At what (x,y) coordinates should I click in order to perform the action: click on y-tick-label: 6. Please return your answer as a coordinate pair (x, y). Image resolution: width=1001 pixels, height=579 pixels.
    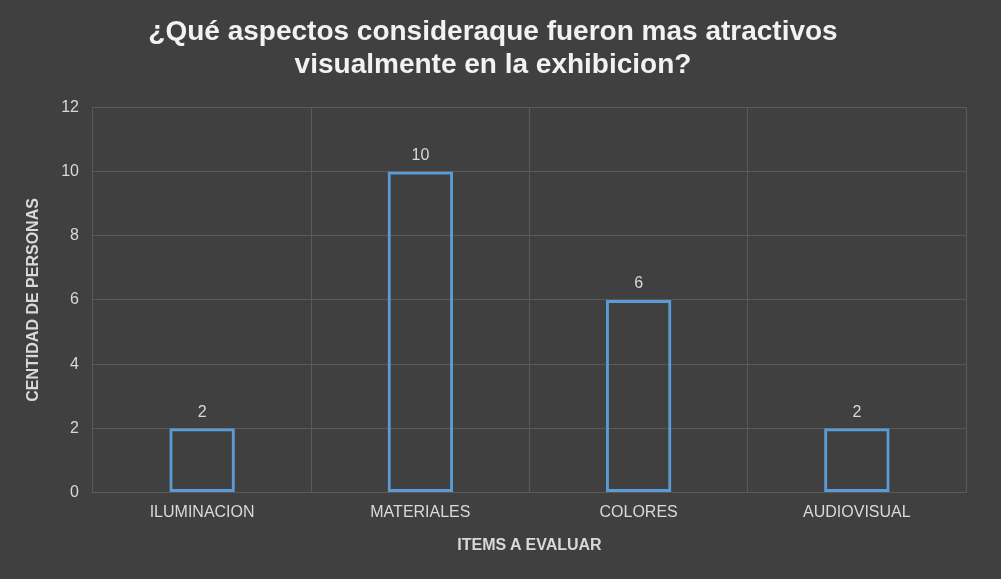
    Looking at the image, I should click on (75, 299).